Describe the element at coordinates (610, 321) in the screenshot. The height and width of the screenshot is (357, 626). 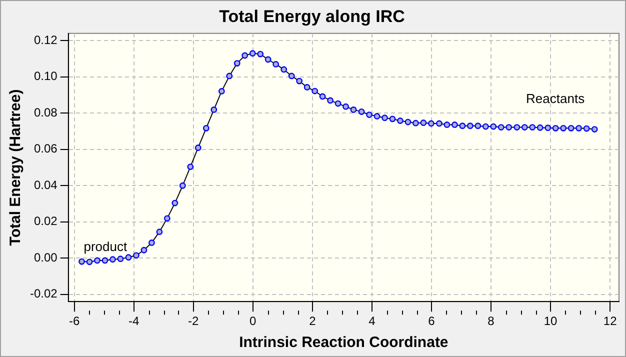
I see `x-tick-label: 12` at that location.